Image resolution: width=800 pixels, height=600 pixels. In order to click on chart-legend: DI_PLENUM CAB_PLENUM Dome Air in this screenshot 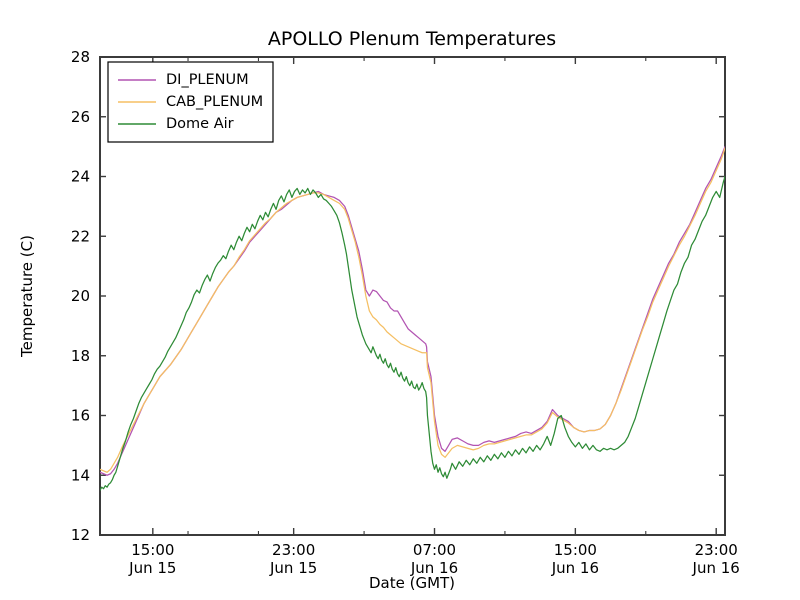, I will do `click(190, 102)`.